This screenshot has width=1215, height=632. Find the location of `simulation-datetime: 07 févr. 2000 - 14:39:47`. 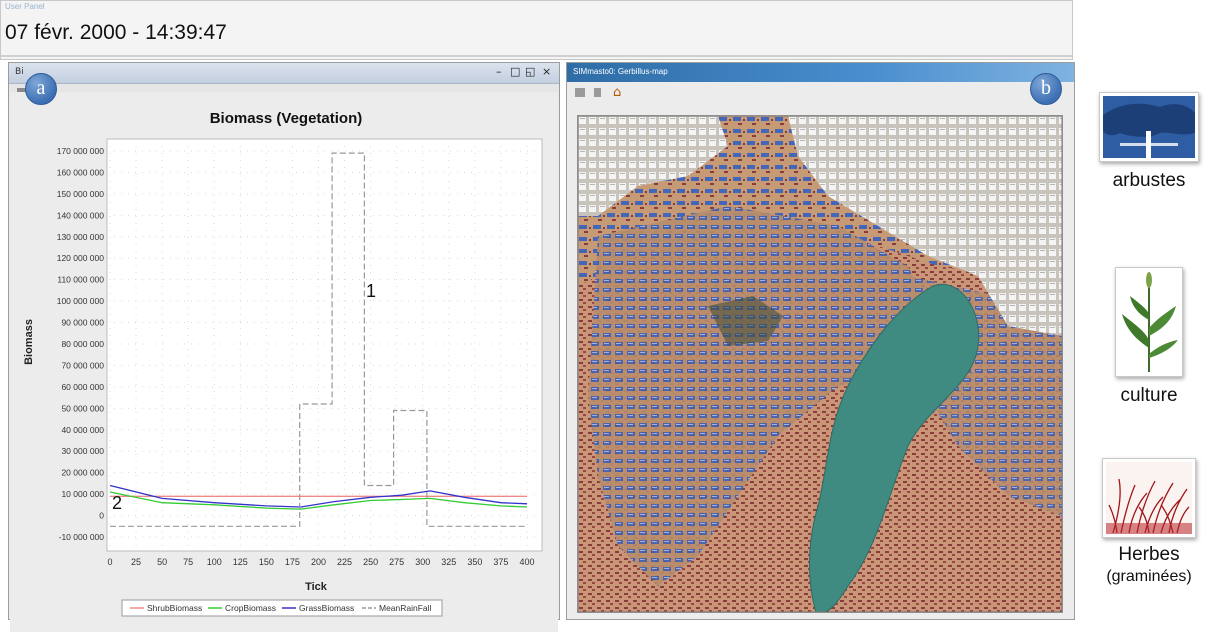

simulation-datetime: 07 févr. 2000 - 14:39:47 is located at coordinates (116, 32).